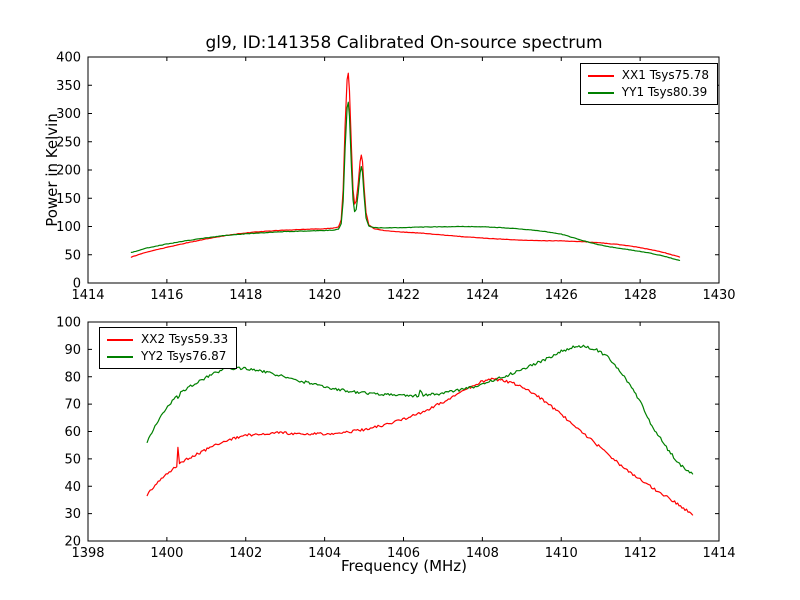 This screenshot has height=600, width=800. What do you see at coordinates (404, 566) in the screenshot?
I see `x-axis-label-bottom: Frequency (MHz)` at bounding box center [404, 566].